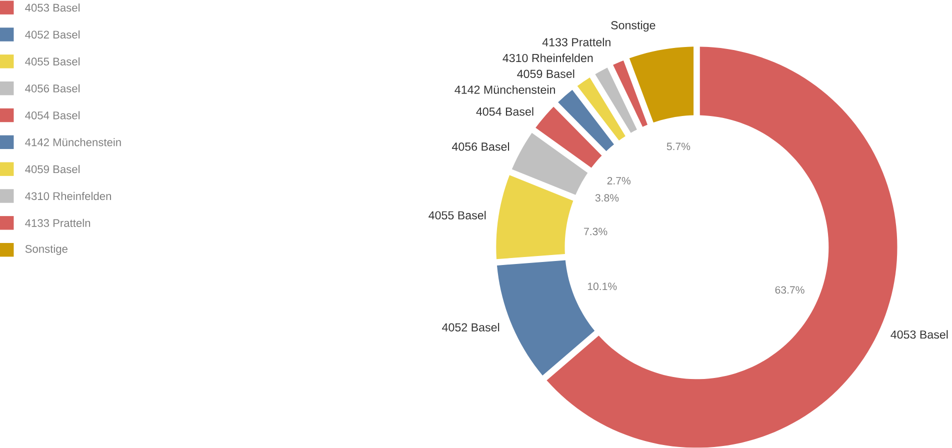 The image size is (952, 448). What do you see at coordinates (547, 58) in the screenshot?
I see `slice-label: 4310 Rheinfelden` at bounding box center [547, 58].